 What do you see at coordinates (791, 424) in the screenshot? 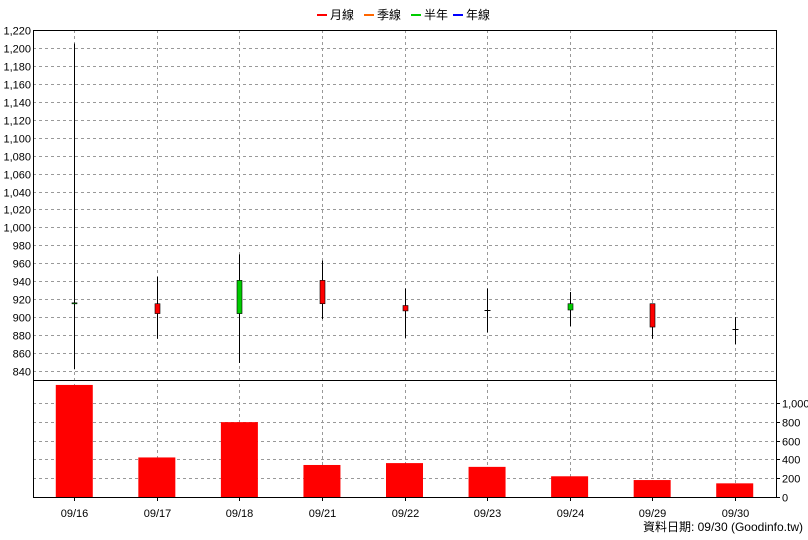
I see `volume-tick-label: 800` at bounding box center [791, 424].